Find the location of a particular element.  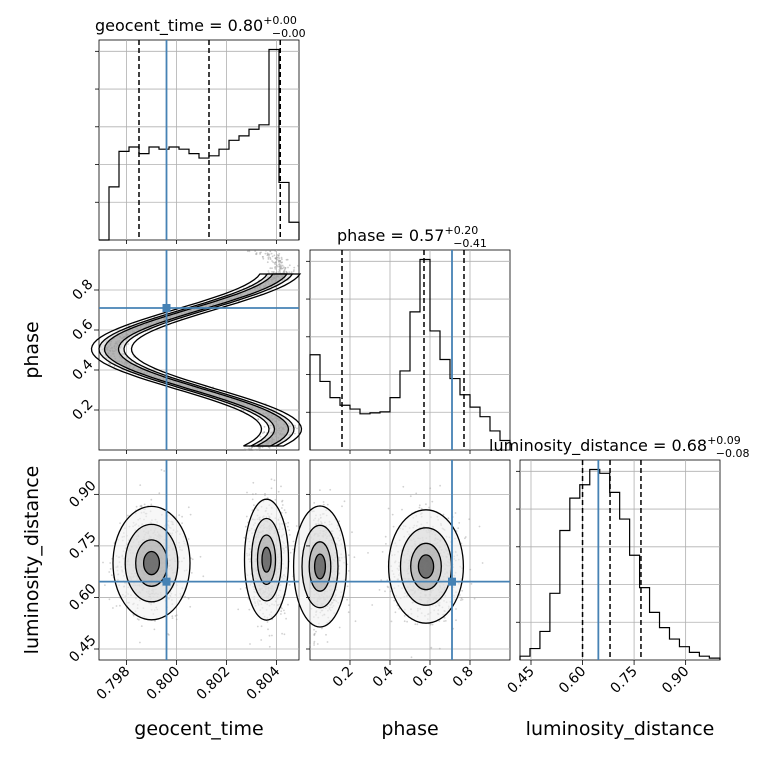

contour is located at coordinates (426, 566).